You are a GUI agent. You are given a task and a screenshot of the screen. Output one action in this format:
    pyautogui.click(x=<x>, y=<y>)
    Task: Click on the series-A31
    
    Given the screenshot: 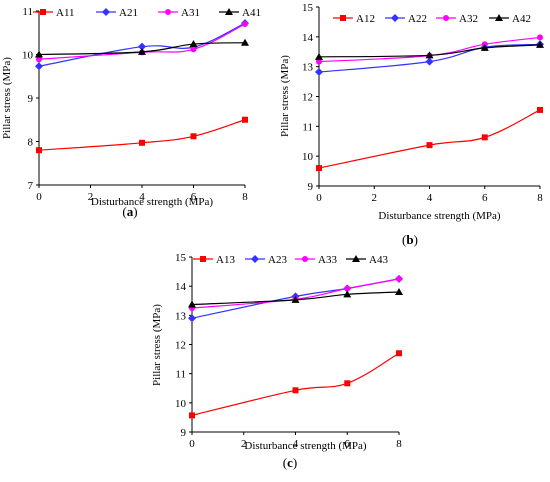 What is the action you would take?
    pyautogui.click(x=142, y=42)
    